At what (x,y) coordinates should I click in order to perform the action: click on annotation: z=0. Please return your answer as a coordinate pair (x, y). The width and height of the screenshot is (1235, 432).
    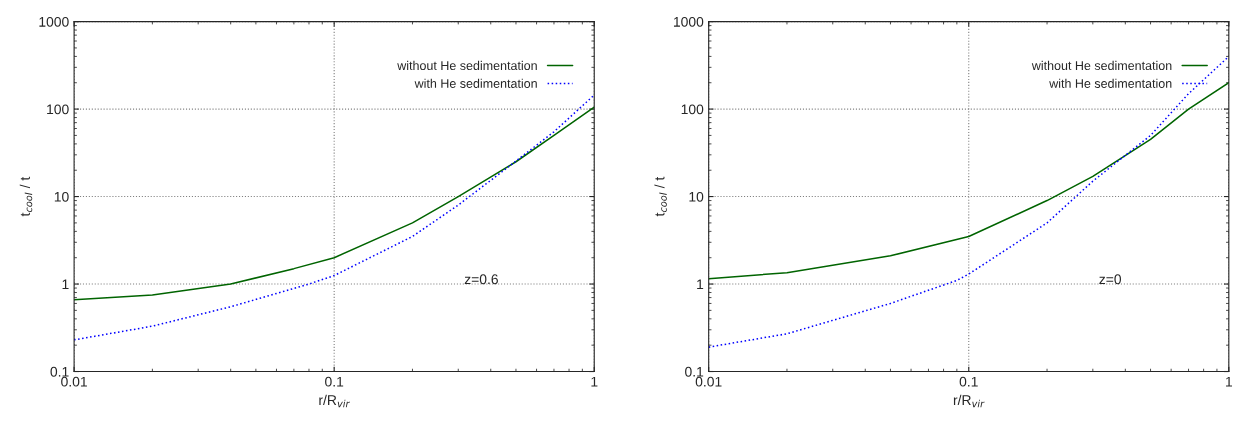
    Looking at the image, I should click on (1110, 279).